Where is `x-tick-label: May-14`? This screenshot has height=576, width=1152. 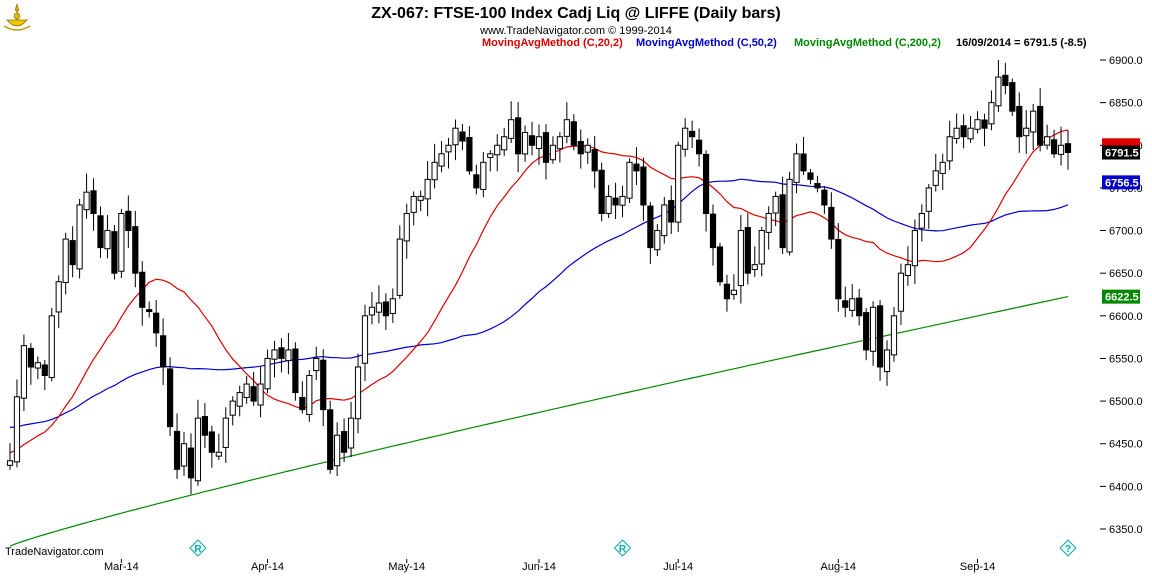
x-tick-label: May-14 is located at coordinates (406, 567).